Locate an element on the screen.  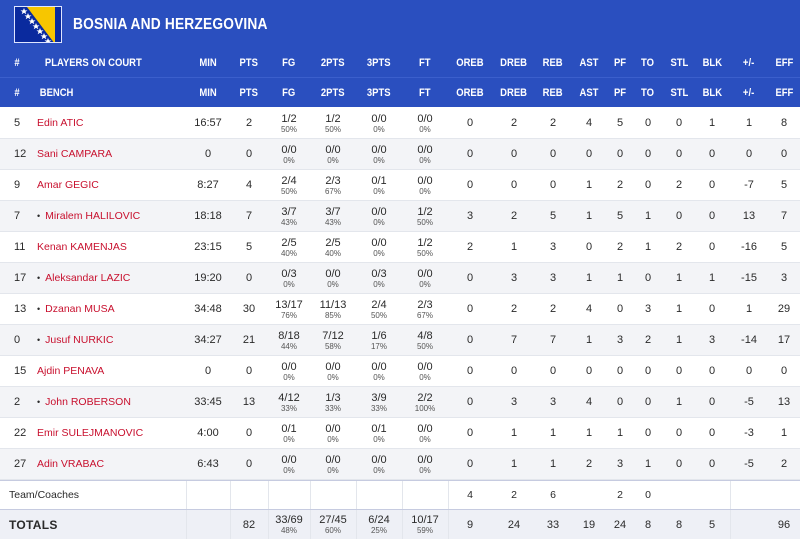
totals-reb: 33 is located at coordinates (553, 524).